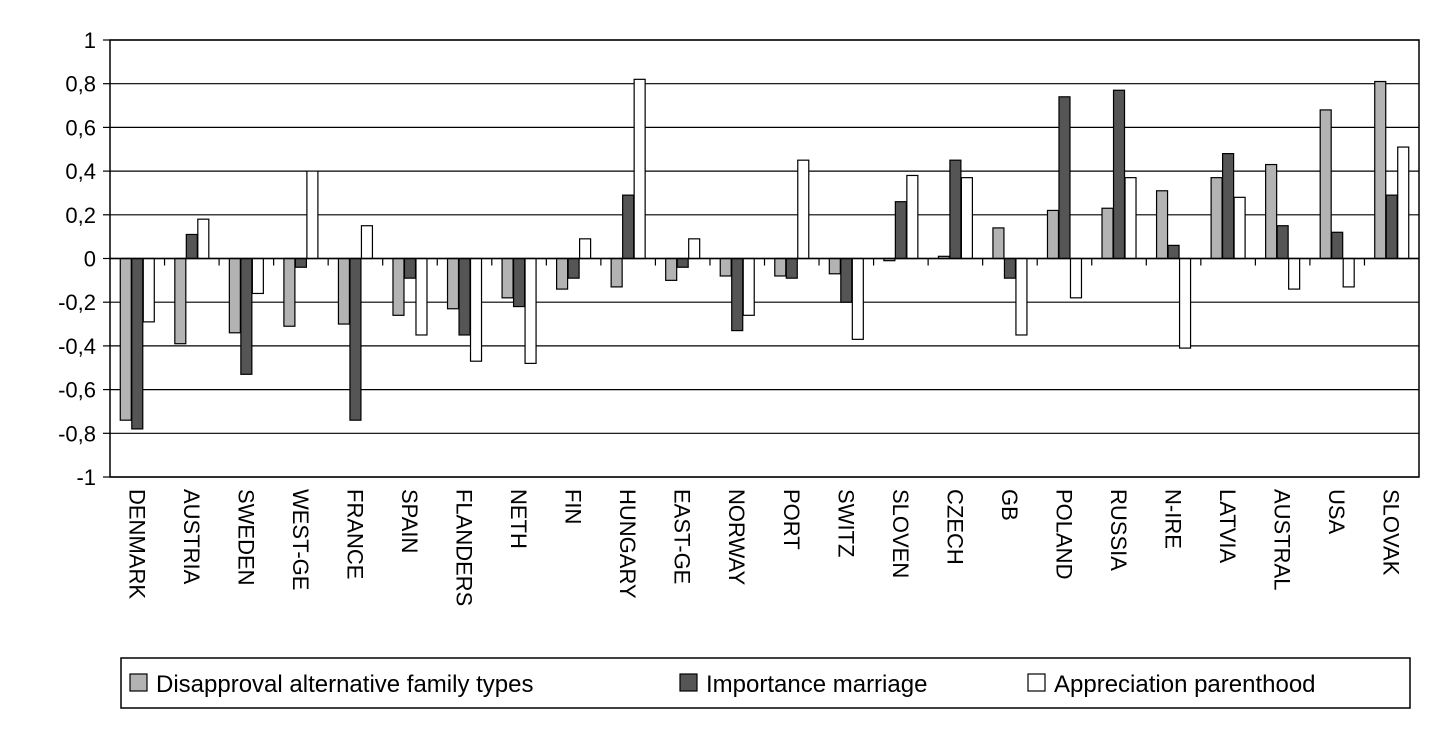  What do you see at coordinates (345, 684) in the screenshot?
I see `legend-label-series-1: Disapproval alternative family types` at bounding box center [345, 684].